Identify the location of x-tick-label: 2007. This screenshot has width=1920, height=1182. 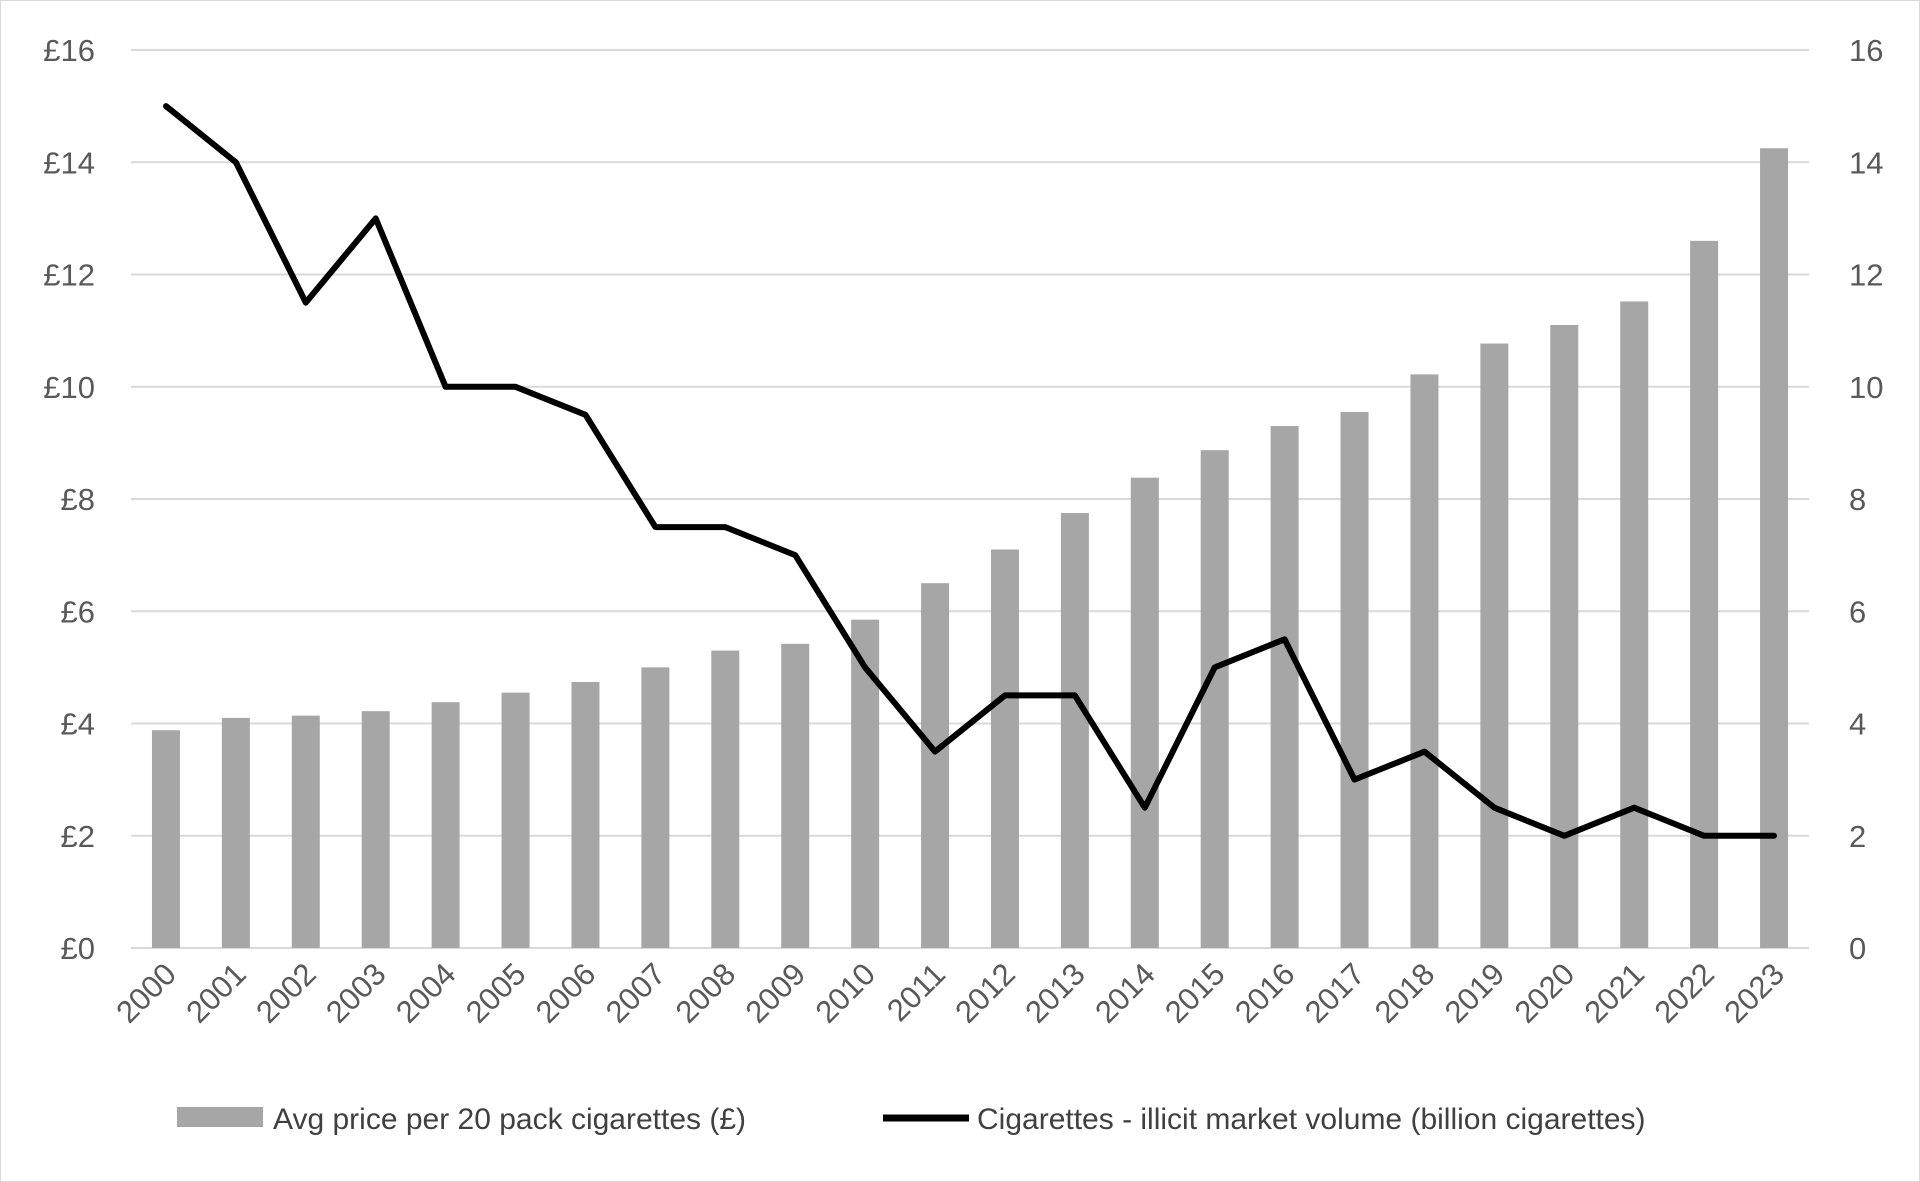
(636, 993).